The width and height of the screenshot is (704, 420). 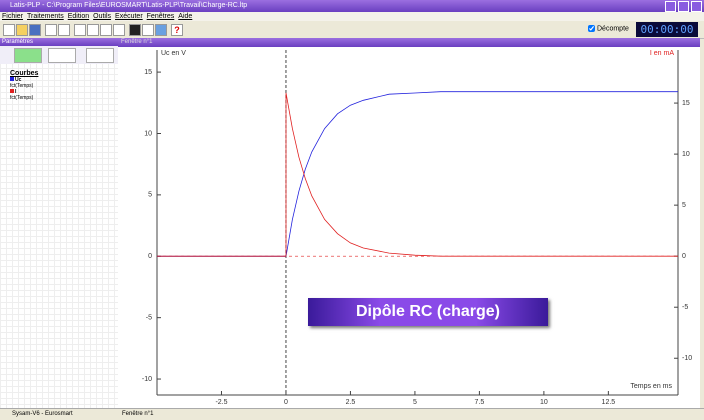 What do you see at coordinates (351, 402) in the screenshot?
I see `x-tick-label: 2.5` at bounding box center [351, 402].